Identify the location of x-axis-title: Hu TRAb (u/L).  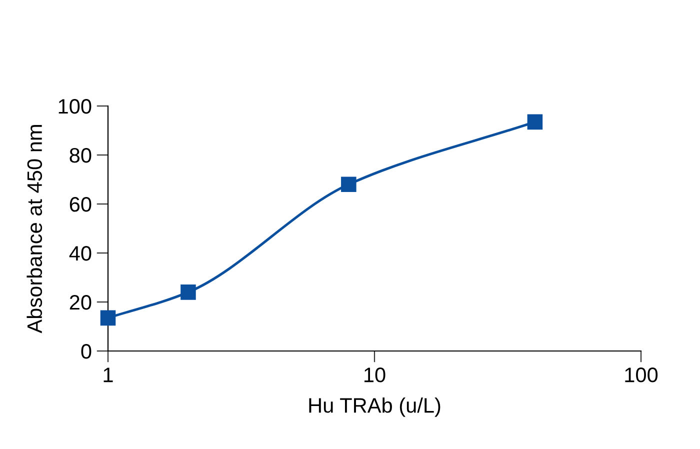
(374, 407).